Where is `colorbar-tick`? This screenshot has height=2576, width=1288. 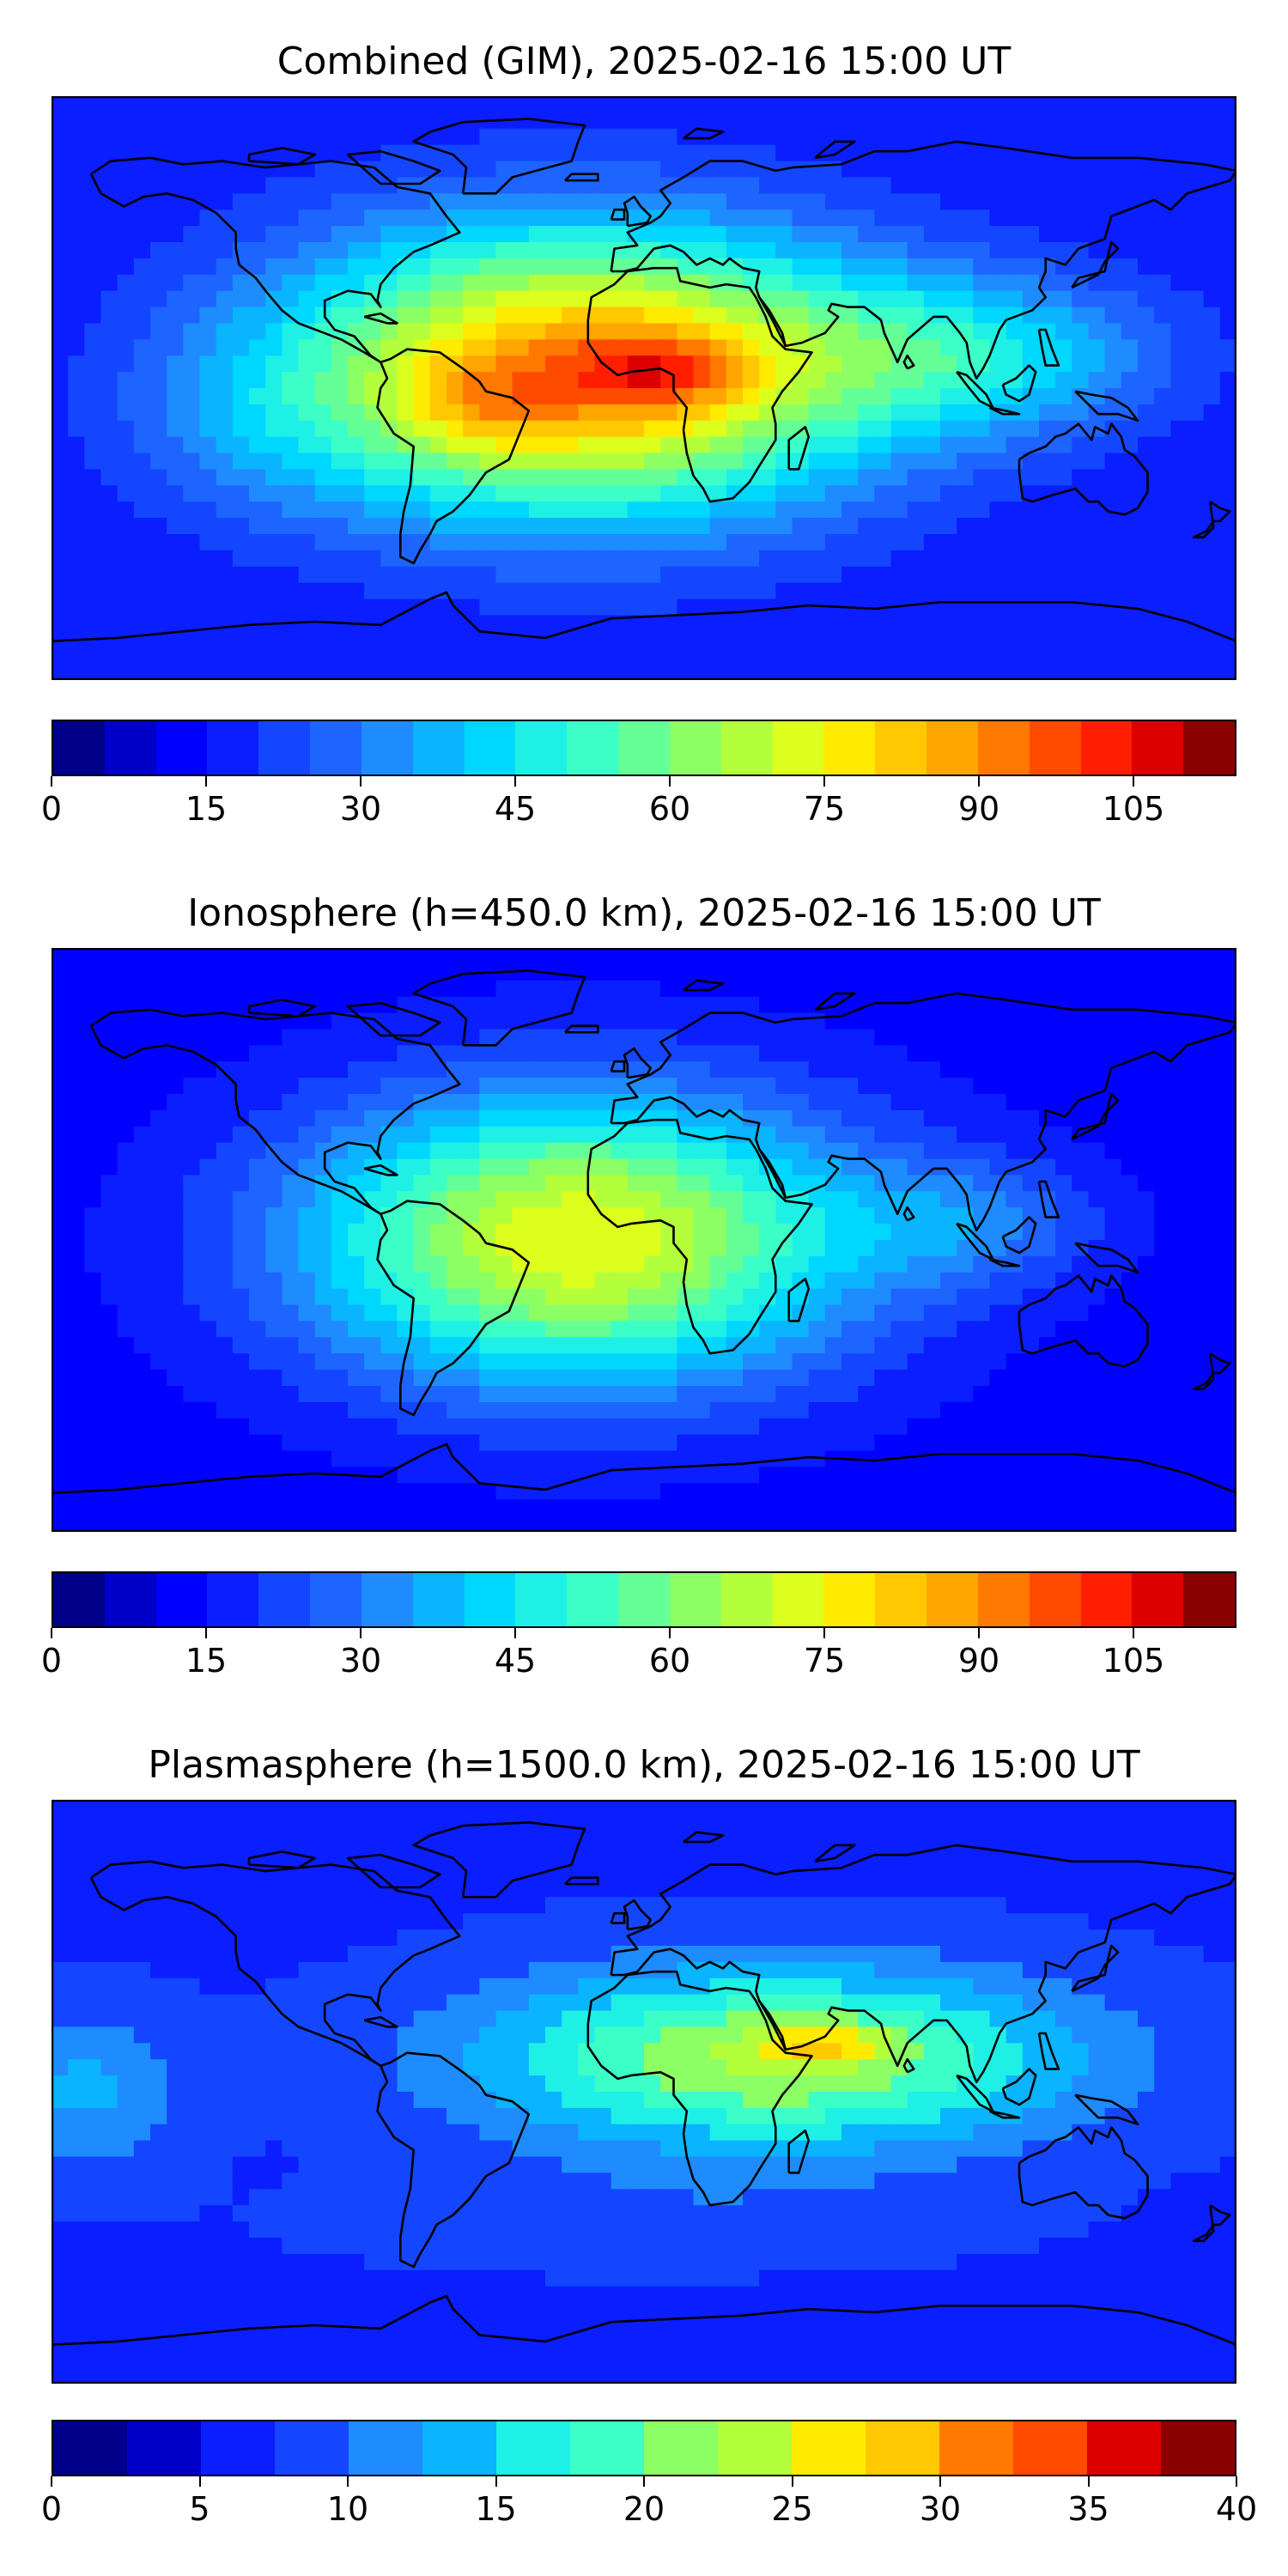 colorbar-tick is located at coordinates (670, 781).